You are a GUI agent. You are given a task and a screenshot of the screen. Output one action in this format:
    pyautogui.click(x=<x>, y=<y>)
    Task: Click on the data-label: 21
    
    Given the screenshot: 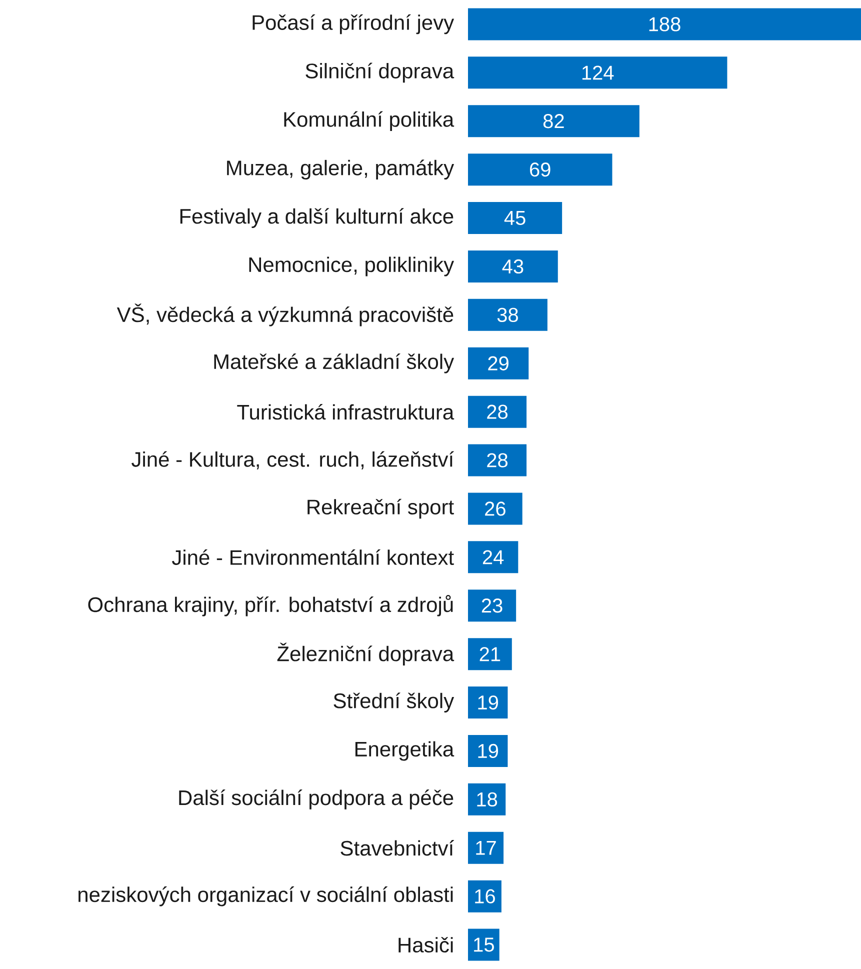 What is the action you would take?
    pyautogui.click(x=490, y=654)
    